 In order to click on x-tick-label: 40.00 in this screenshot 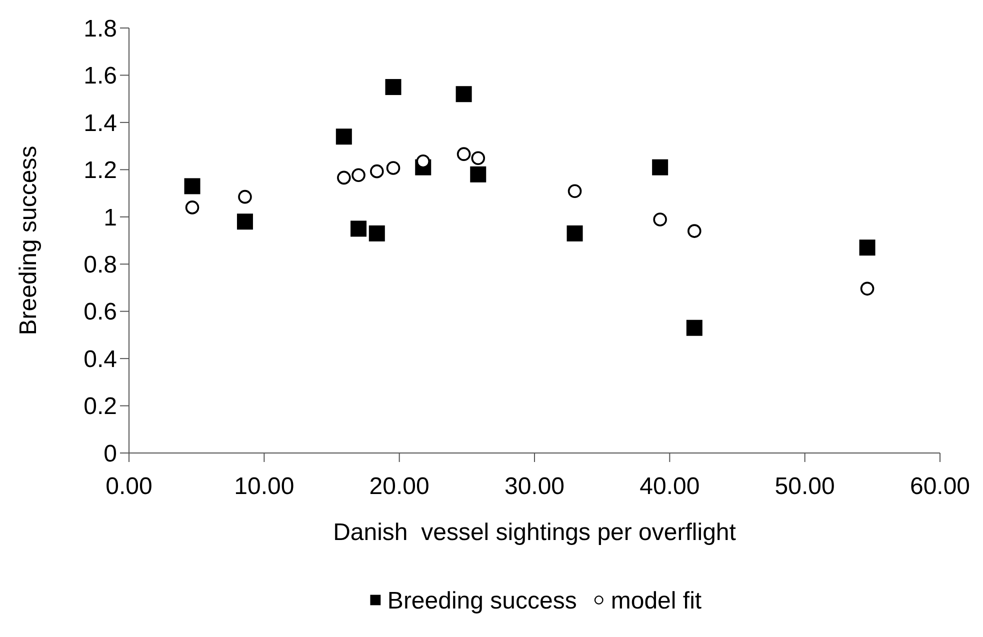, I will do `click(670, 486)`.